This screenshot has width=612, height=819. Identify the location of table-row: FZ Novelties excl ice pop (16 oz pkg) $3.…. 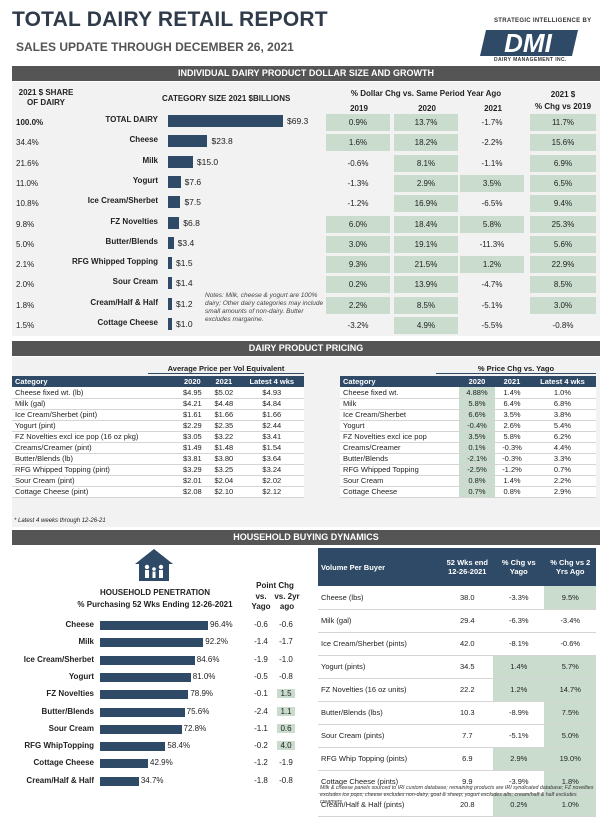
(158, 437).